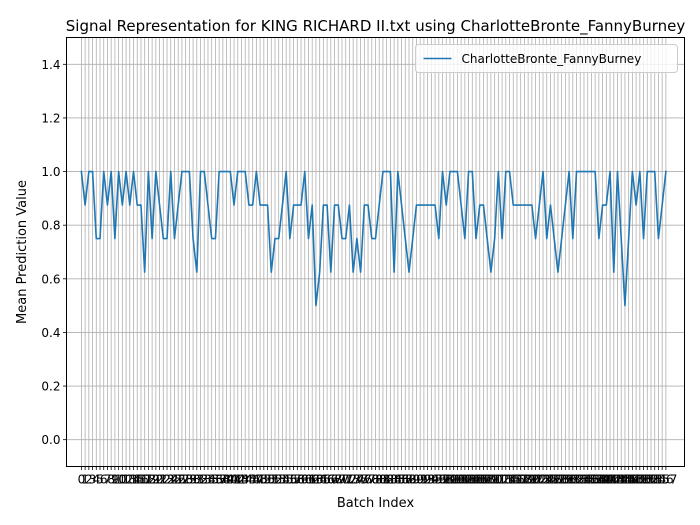  I want to click on x-tick-label: 135, so click(584, 480).